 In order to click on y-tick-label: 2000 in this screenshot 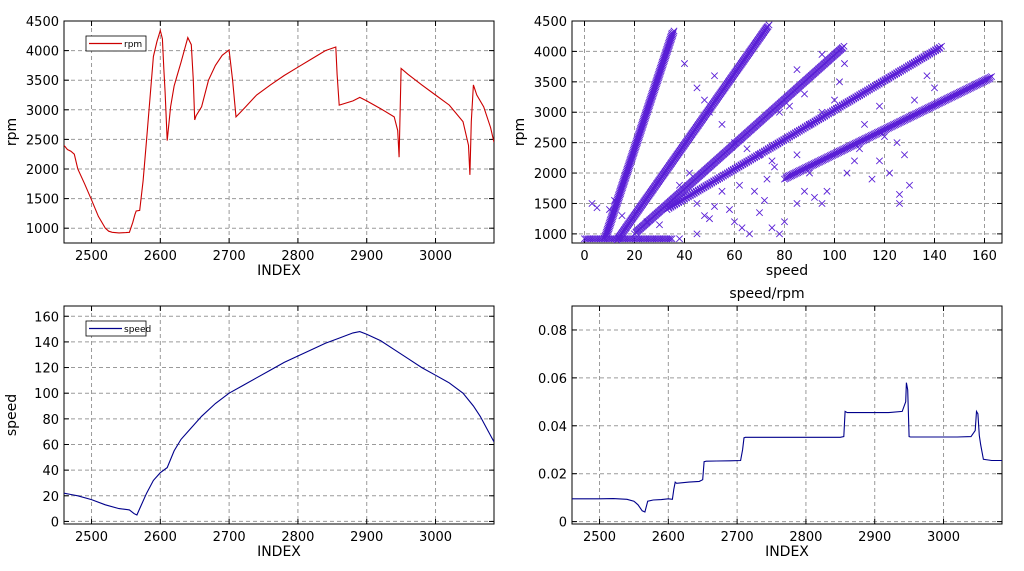, I will do `click(42, 170)`.